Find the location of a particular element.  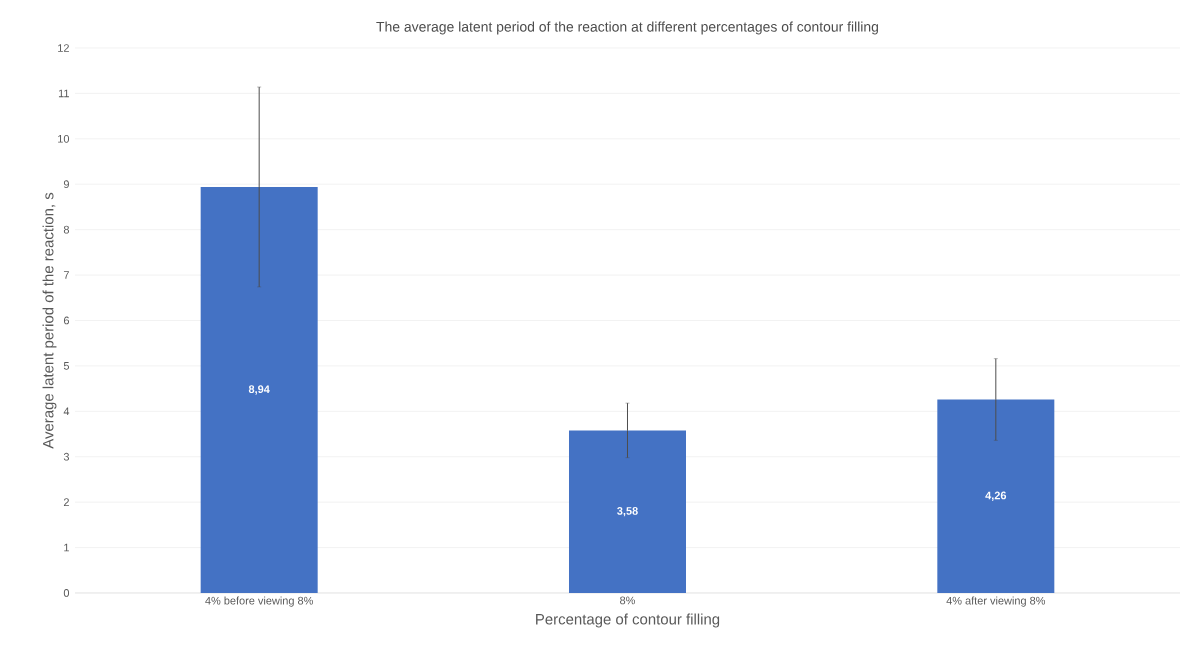

y-tick-label: 8 is located at coordinates (66, 229).